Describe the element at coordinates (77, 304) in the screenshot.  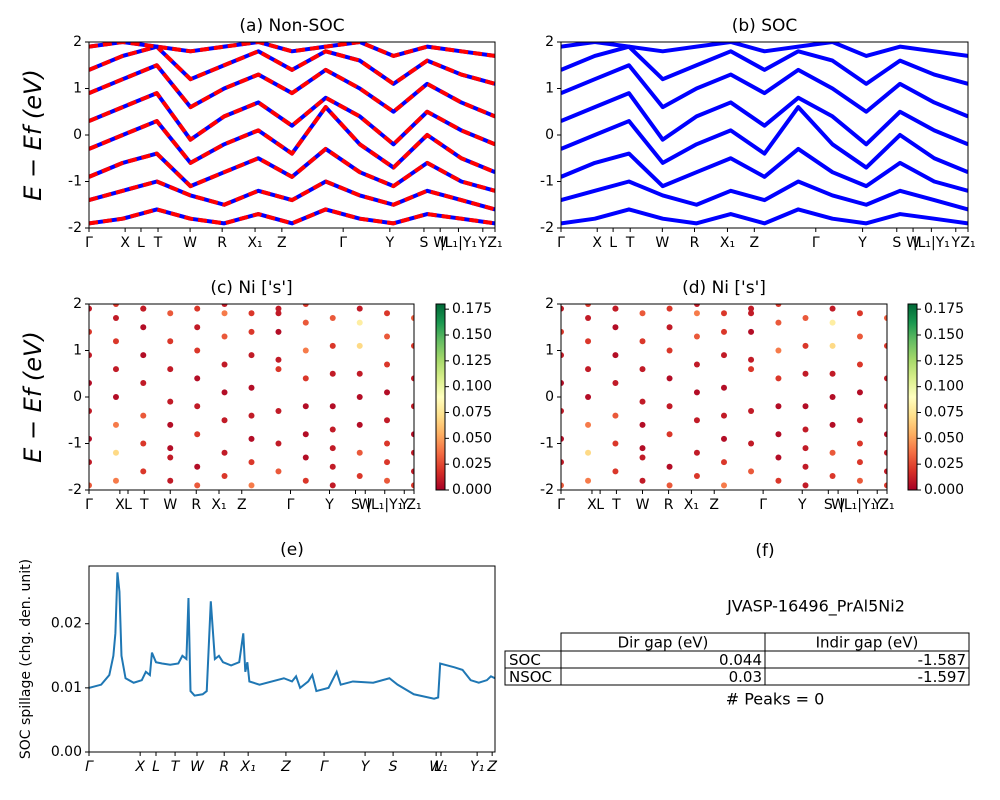
I see `y-tick-label: 2` at that location.